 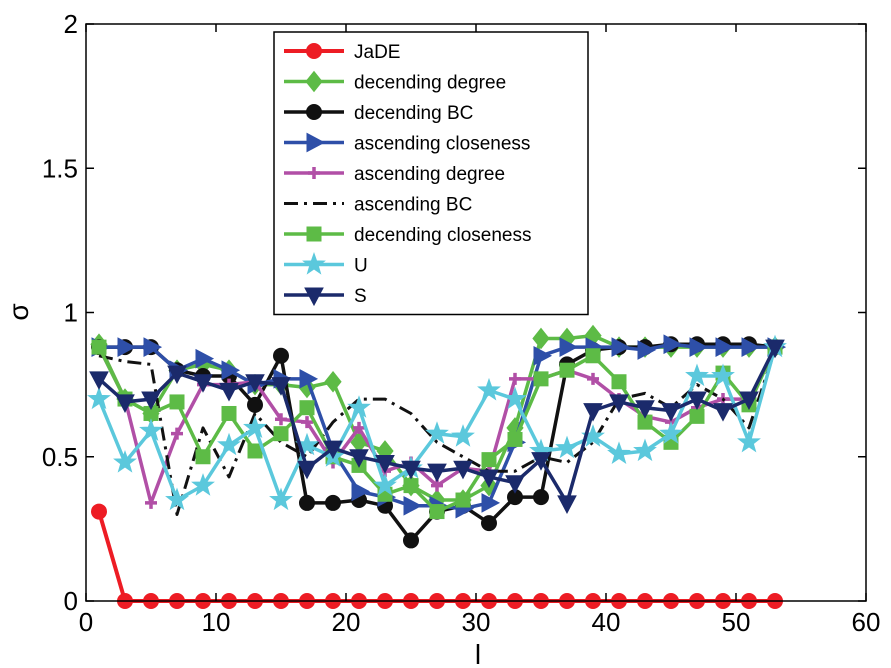 I want to click on y-axis-label: σ, so click(x=18, y=311).